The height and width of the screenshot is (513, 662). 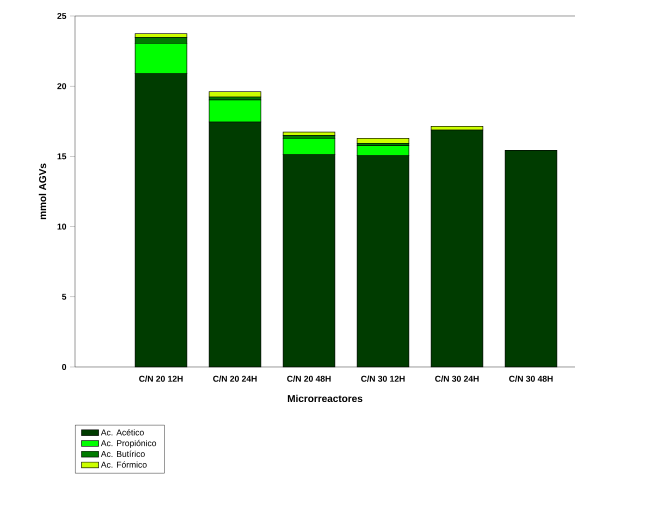 I want to click on x-tick-label: C/N 30 24H, so click(x=457, y=379).